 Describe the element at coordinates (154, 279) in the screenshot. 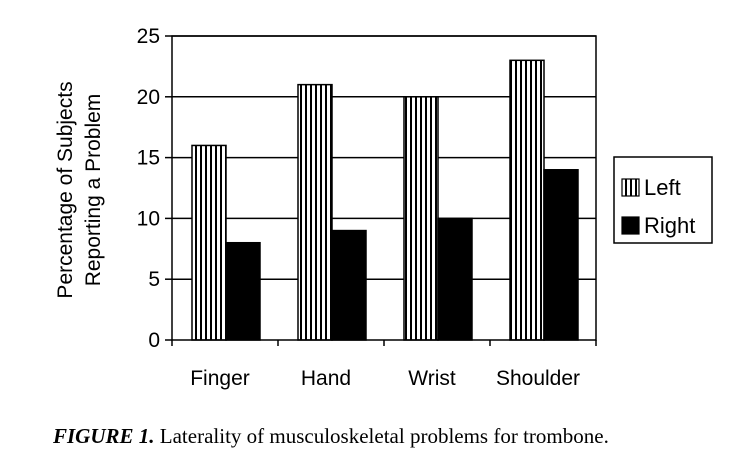

I see `y-tick-label-5: 5` at that location.